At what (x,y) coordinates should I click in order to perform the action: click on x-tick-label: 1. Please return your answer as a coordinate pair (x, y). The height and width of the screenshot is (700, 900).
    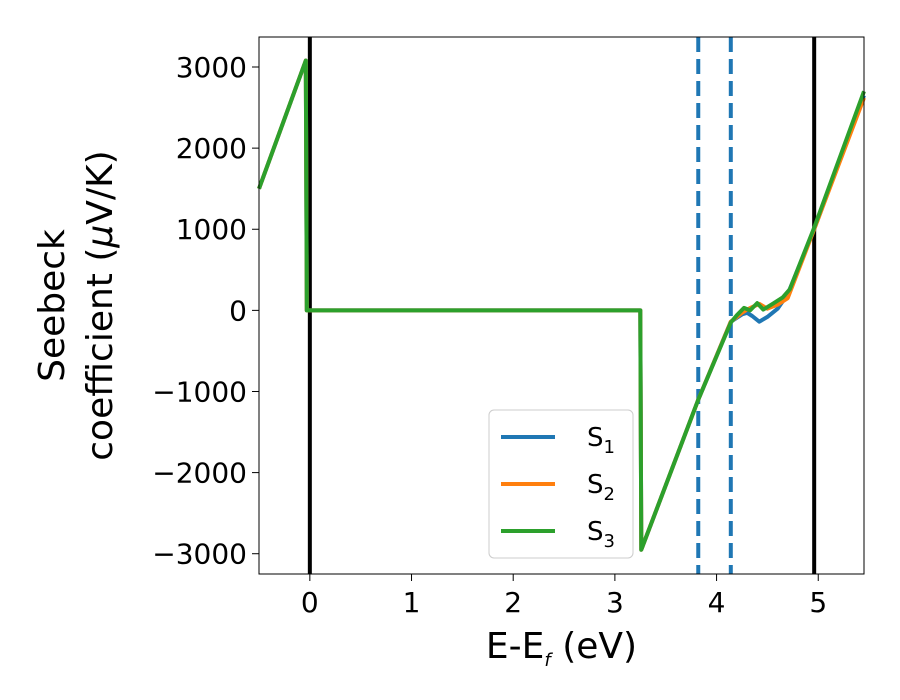
    Looking at the image, I should click on (412, 602).